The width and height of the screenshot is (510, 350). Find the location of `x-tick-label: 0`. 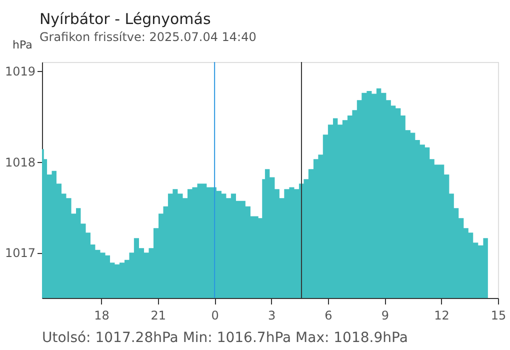

x-tick-label: 0 is located at coordinates (215, 315).